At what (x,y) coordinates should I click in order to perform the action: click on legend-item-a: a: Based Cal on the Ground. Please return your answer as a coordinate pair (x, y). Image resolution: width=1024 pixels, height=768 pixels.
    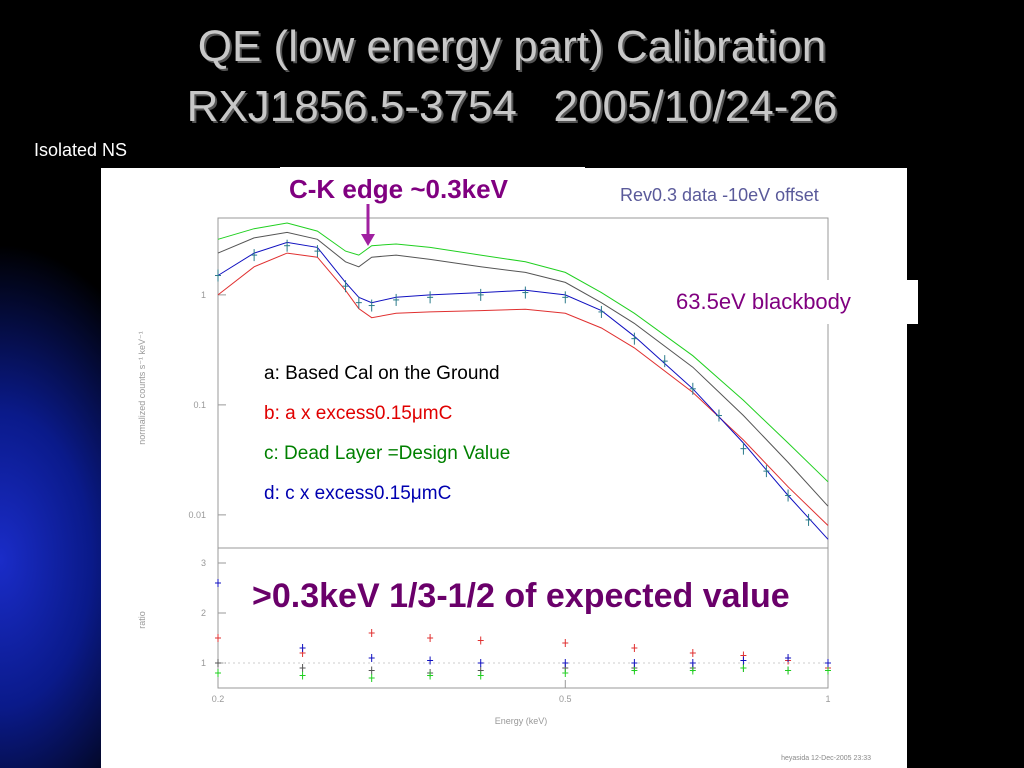
    Looking at the image, I should click on (382, 373).